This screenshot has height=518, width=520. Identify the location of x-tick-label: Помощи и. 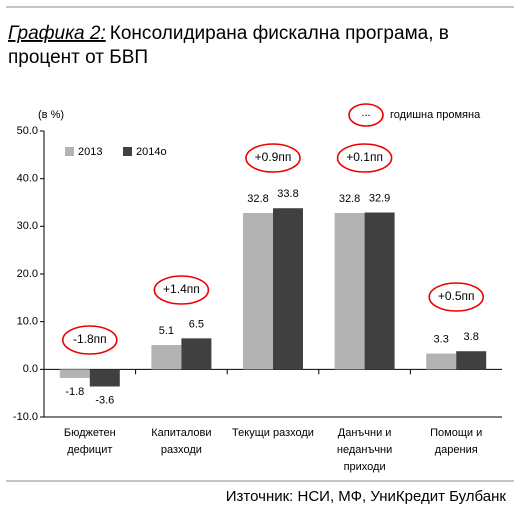
(456, 433).